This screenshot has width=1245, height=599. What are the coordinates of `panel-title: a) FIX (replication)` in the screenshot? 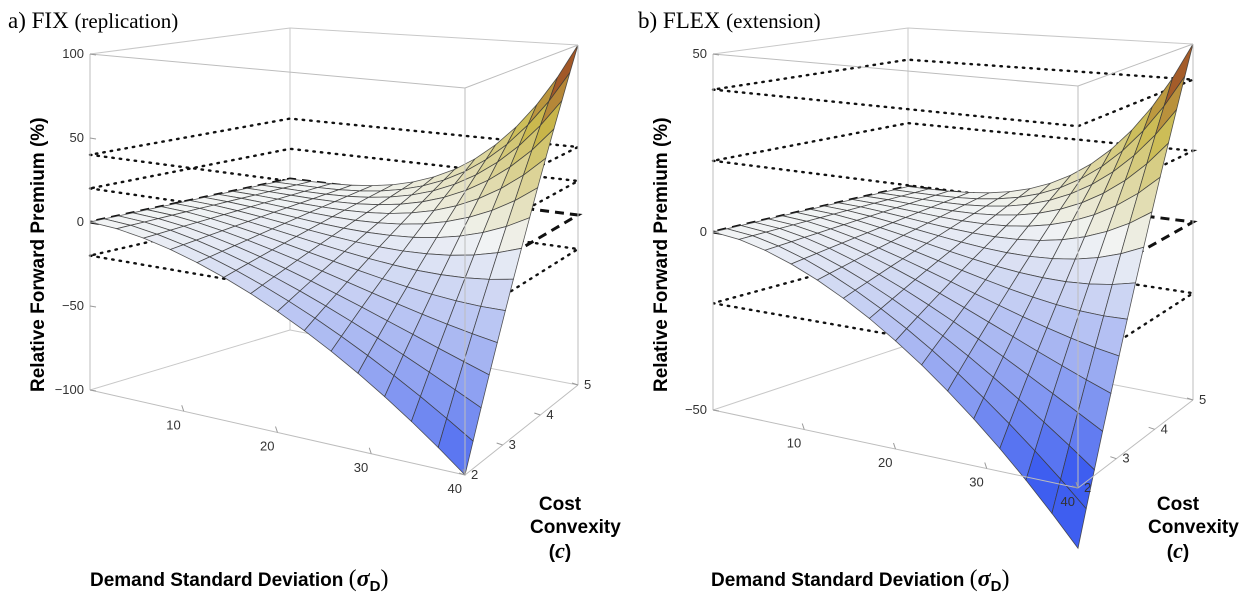 It's located at (93, 21).